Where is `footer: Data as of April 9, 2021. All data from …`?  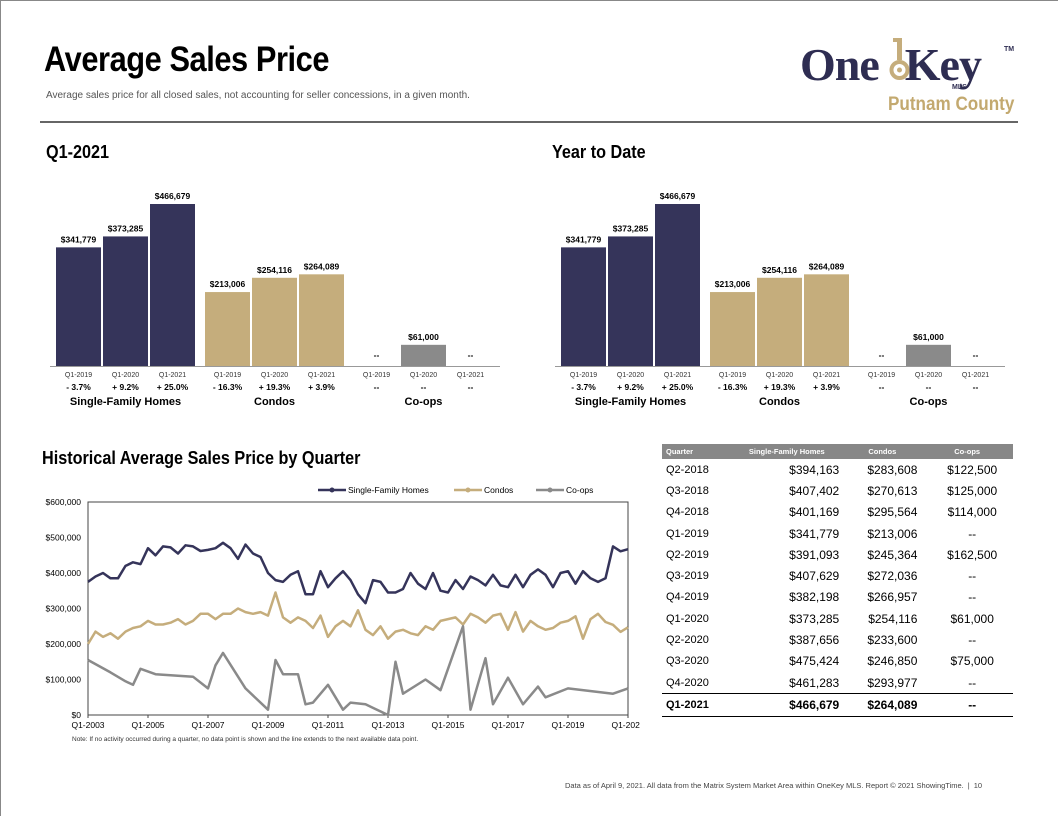 footer: Data as of April 9, 2021. All data from … is located at coordinates (773, 785).